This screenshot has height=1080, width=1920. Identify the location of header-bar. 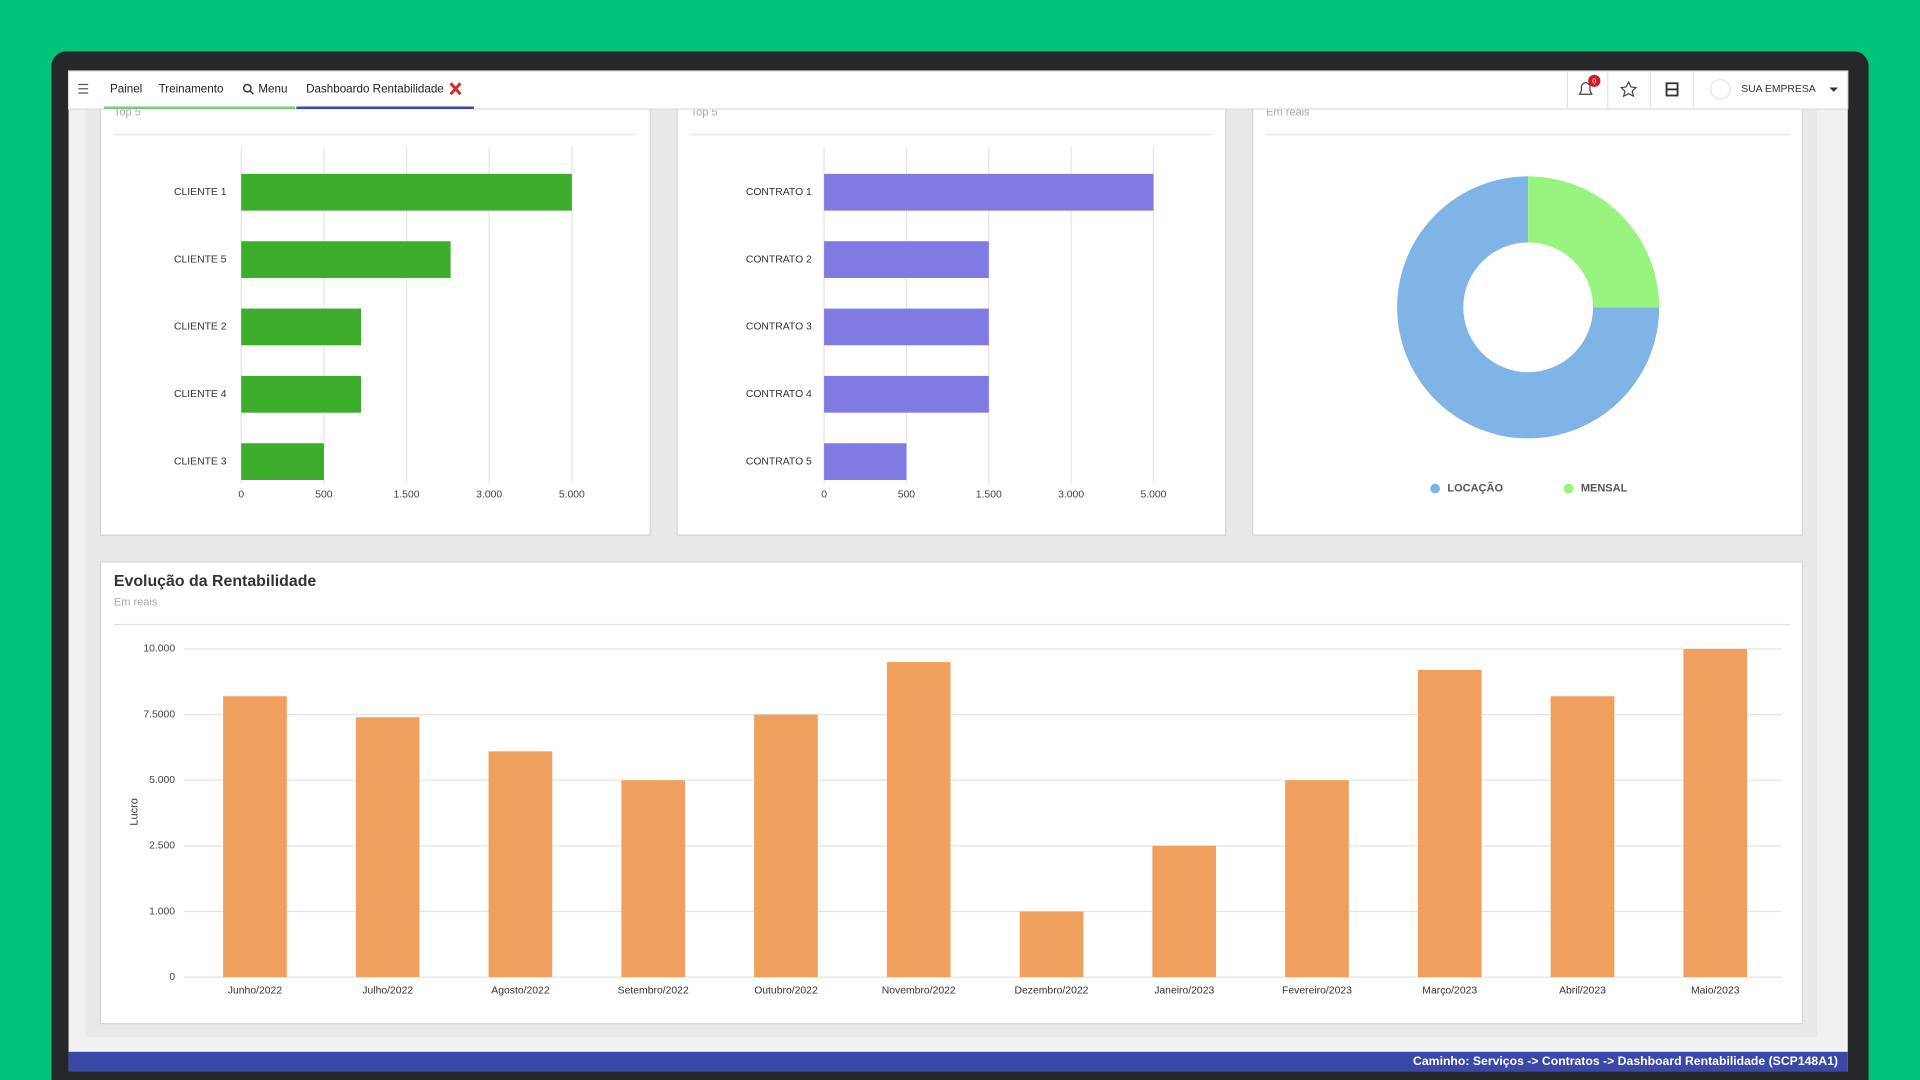
(958, 90).